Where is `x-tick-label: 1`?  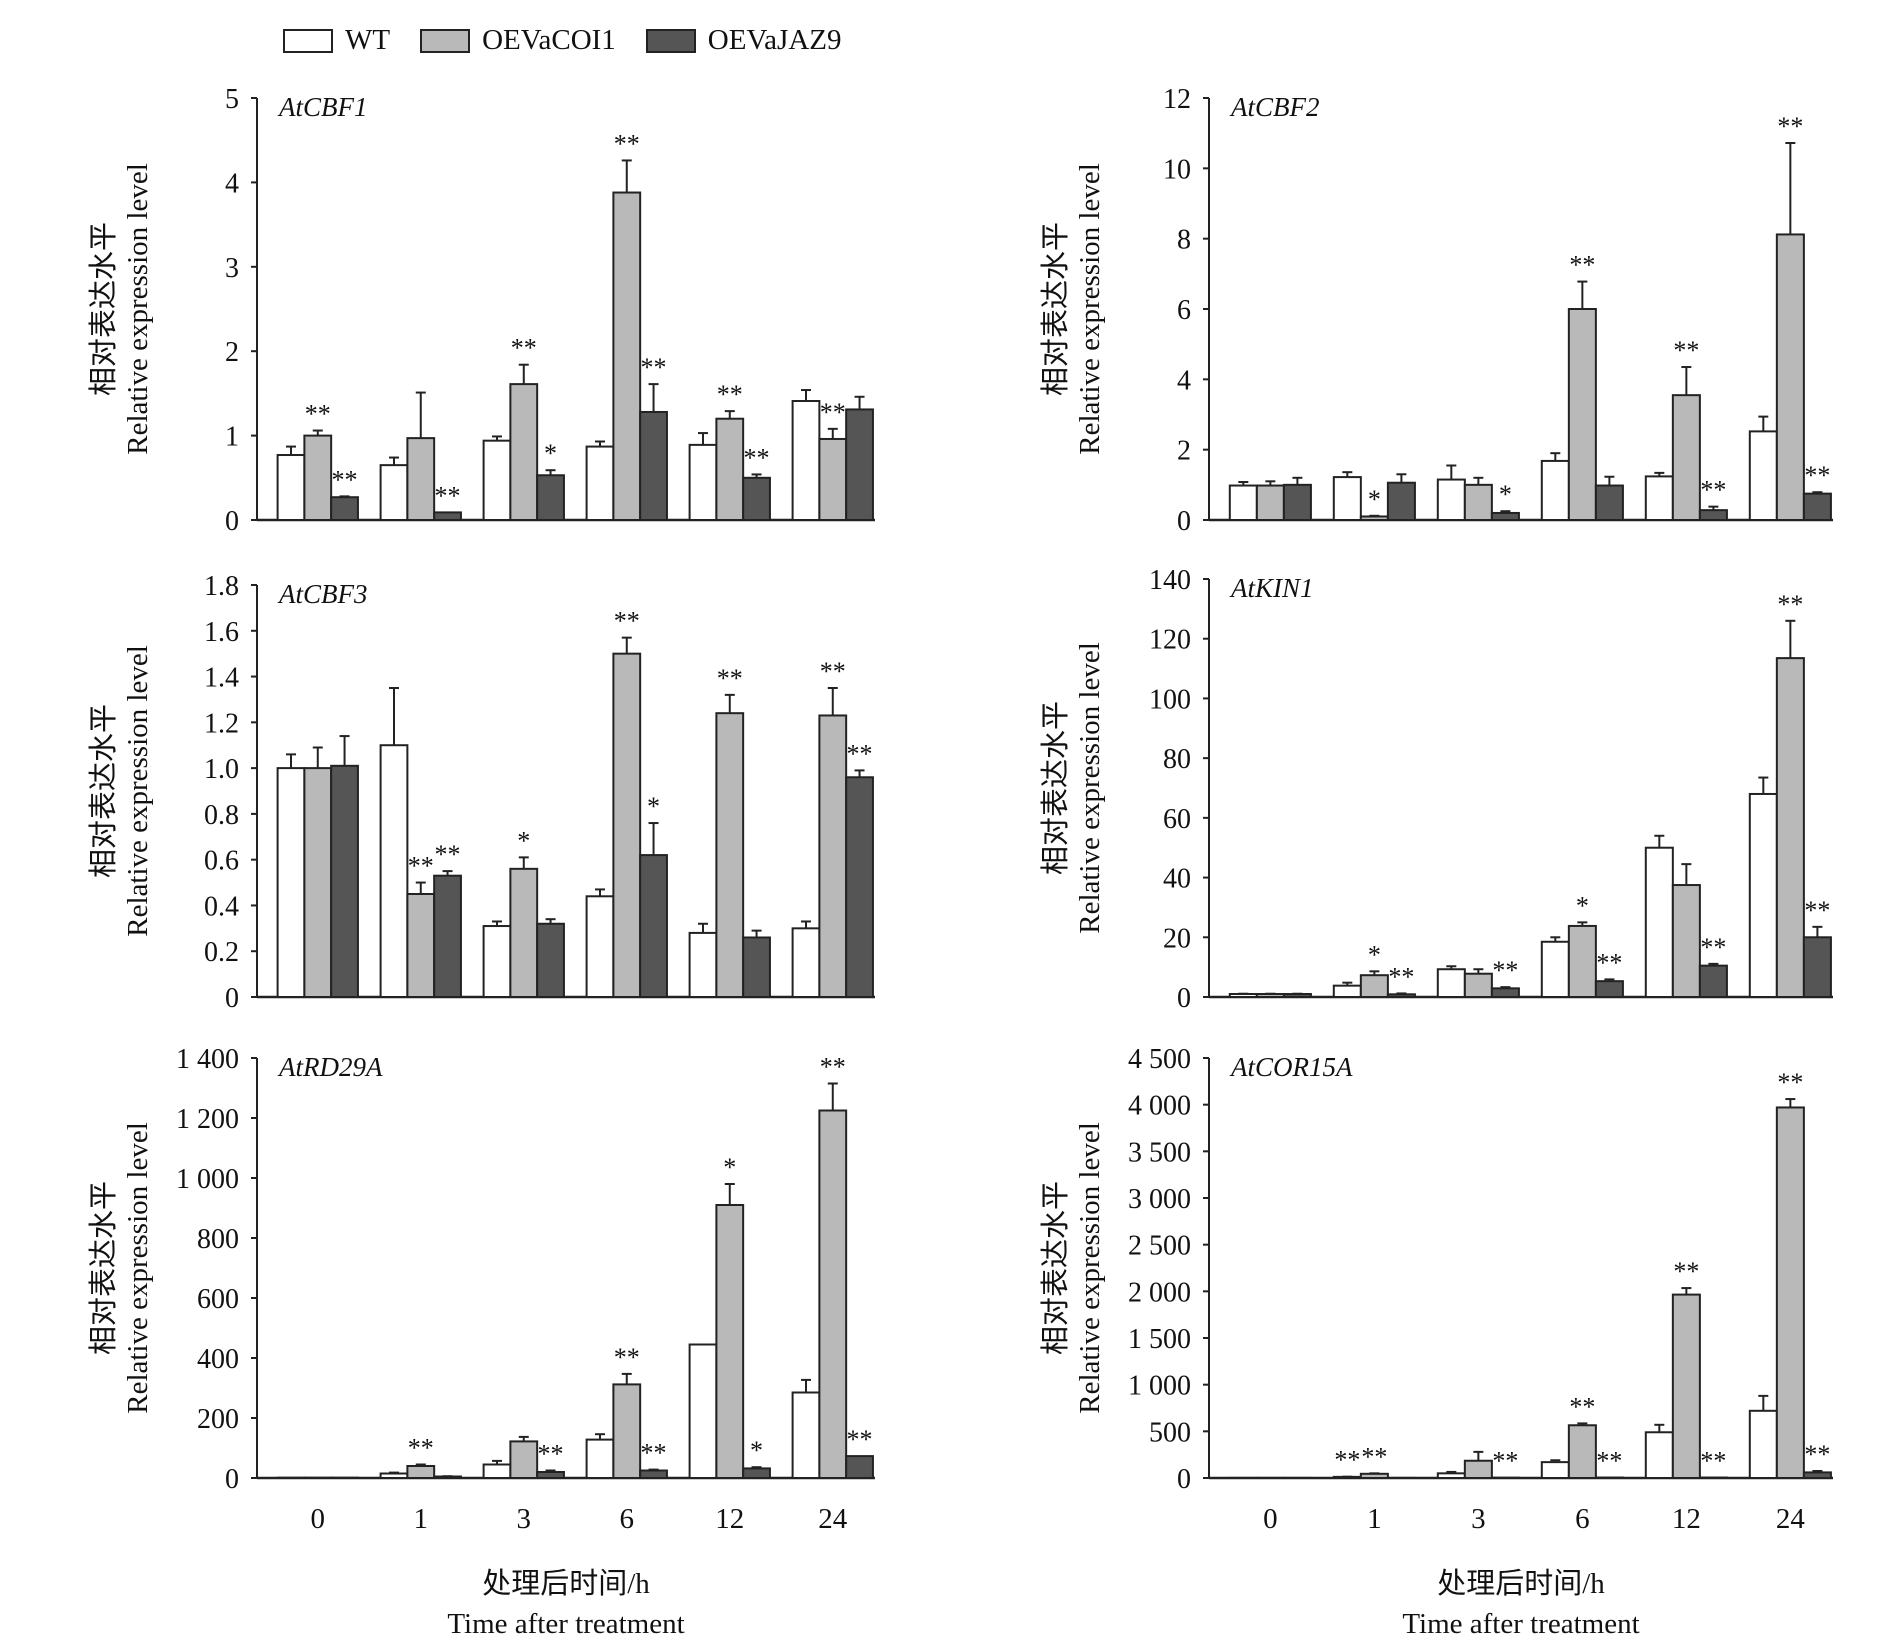
x-tick-label: 1 is located at coordinates (421, 1519).